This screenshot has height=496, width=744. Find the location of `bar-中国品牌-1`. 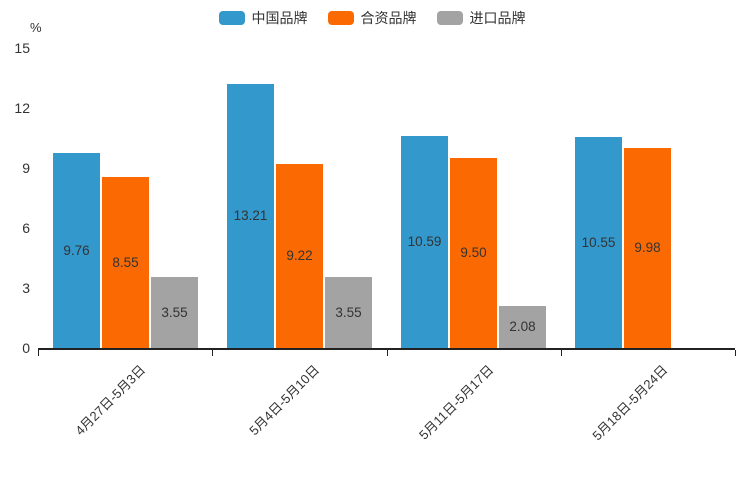

bar-中国品牌-1 is located at coordinates (250, 216).